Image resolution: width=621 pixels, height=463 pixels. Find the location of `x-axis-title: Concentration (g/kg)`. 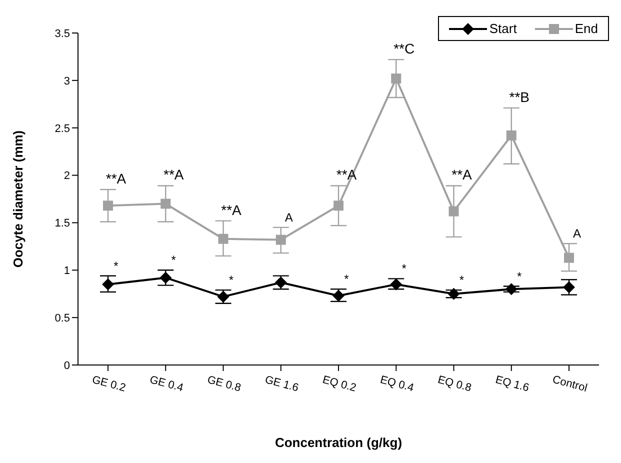

x-axis-title: Concentration (g/kg) is located at coordinates (338, 442).